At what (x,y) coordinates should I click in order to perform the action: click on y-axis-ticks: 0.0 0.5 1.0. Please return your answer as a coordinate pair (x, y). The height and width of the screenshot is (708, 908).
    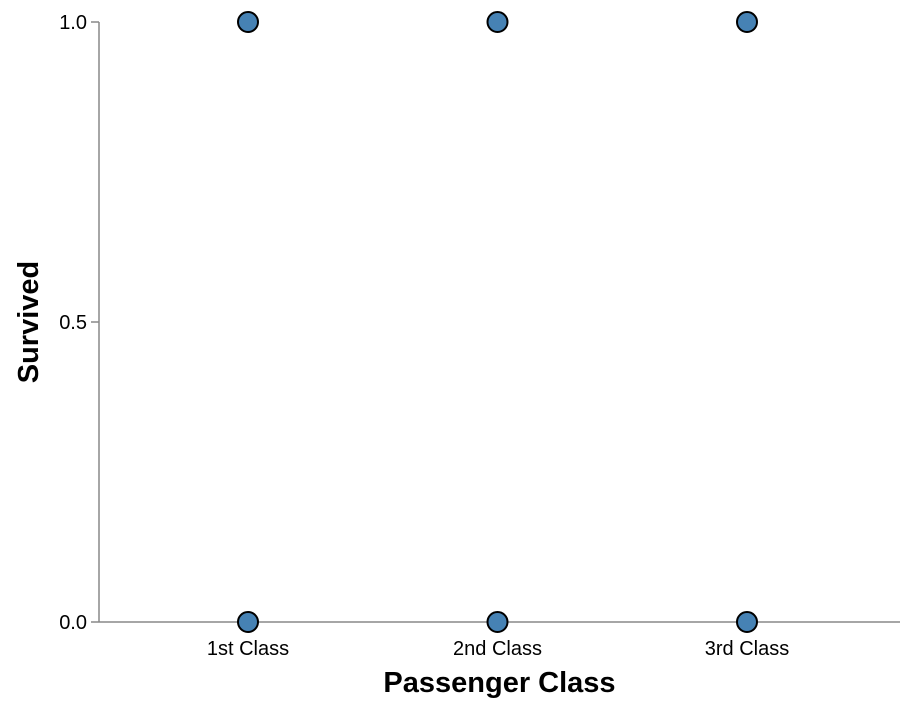
    Looking at the image, I should click on (79, 323).